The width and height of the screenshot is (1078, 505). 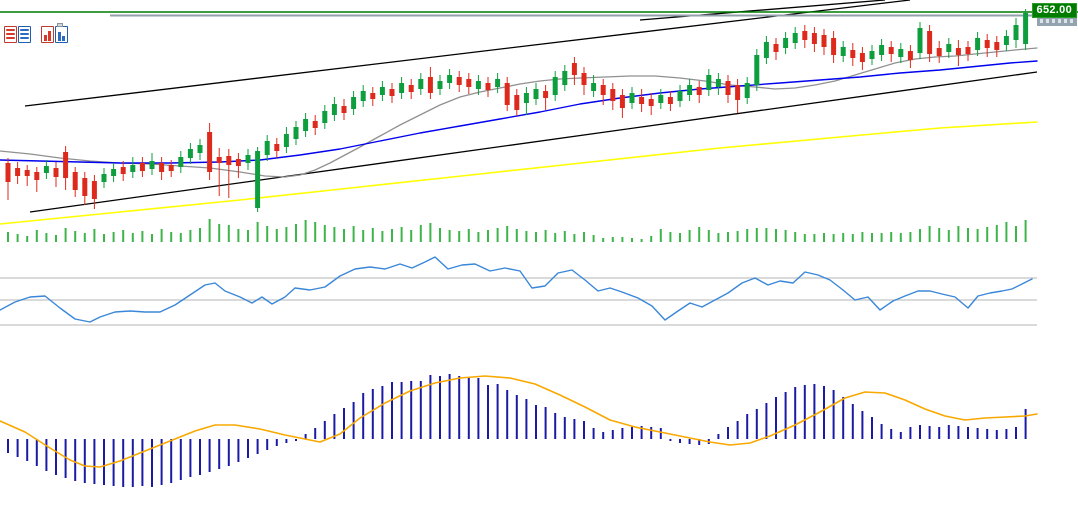 What do you see at coordinates (24, 34) in the screenshot?
I see `table-icon-blue` at bounding box center [24, 34].